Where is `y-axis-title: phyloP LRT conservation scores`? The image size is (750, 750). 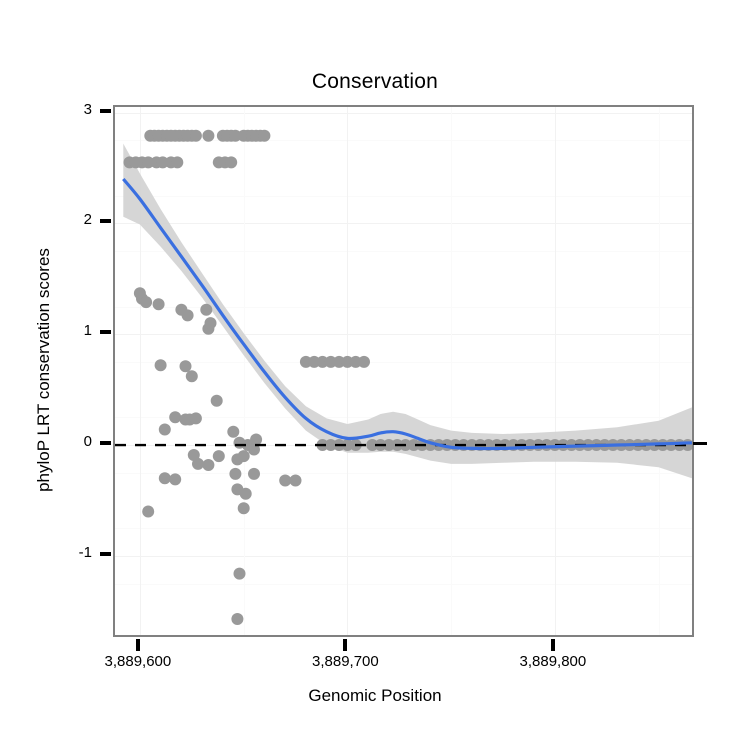 y-axis-title: phyloP LRT conservation scores is located at coordinates (43, 370).